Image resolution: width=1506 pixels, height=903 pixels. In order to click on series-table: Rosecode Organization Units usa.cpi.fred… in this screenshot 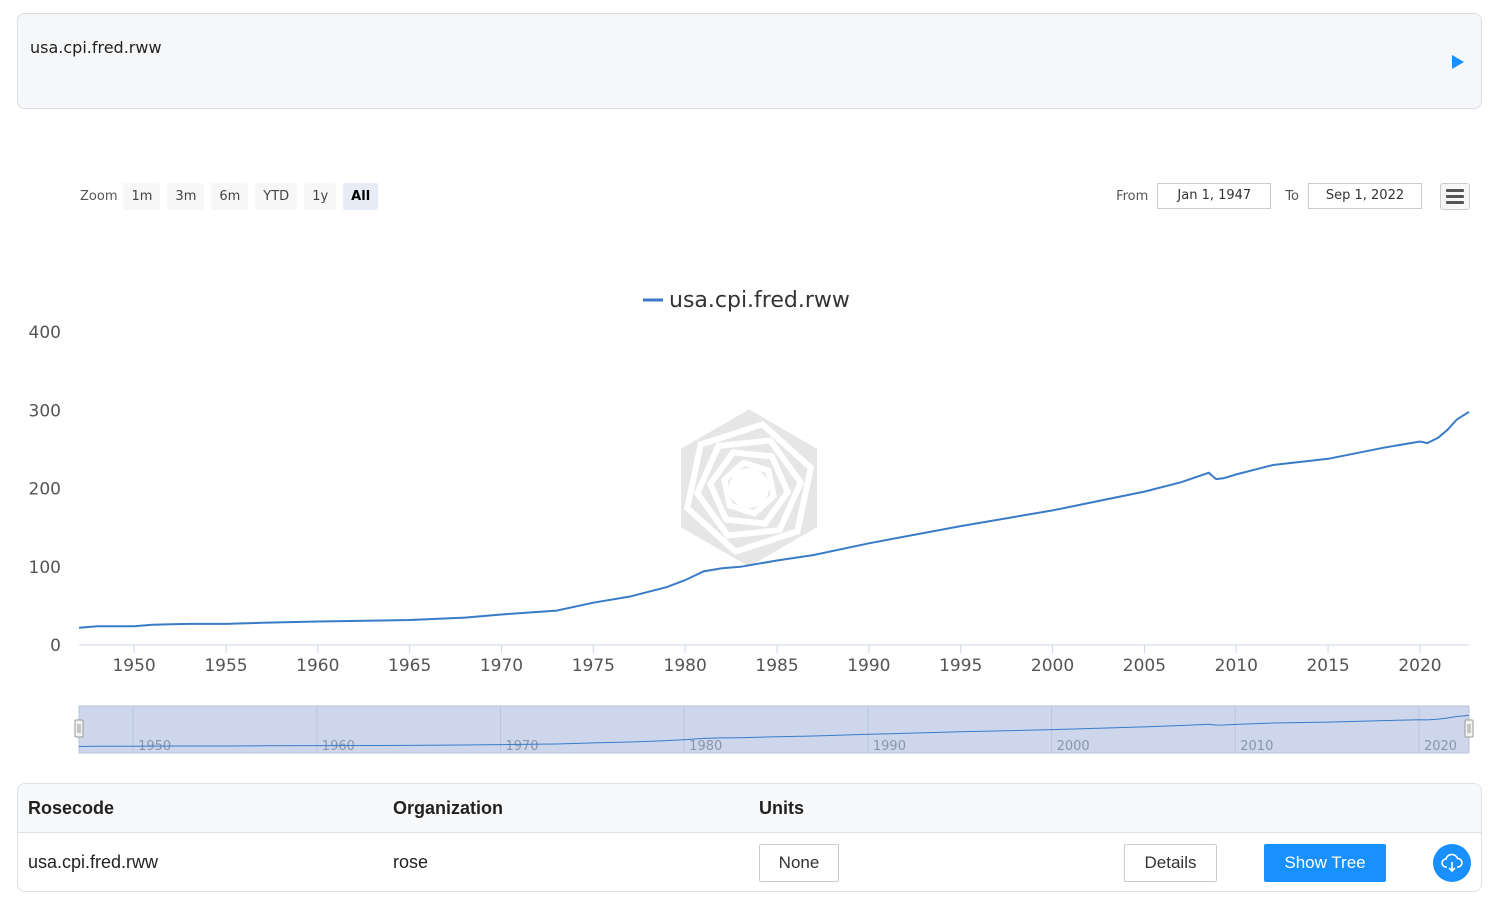, I will do `click(749, 837)`.